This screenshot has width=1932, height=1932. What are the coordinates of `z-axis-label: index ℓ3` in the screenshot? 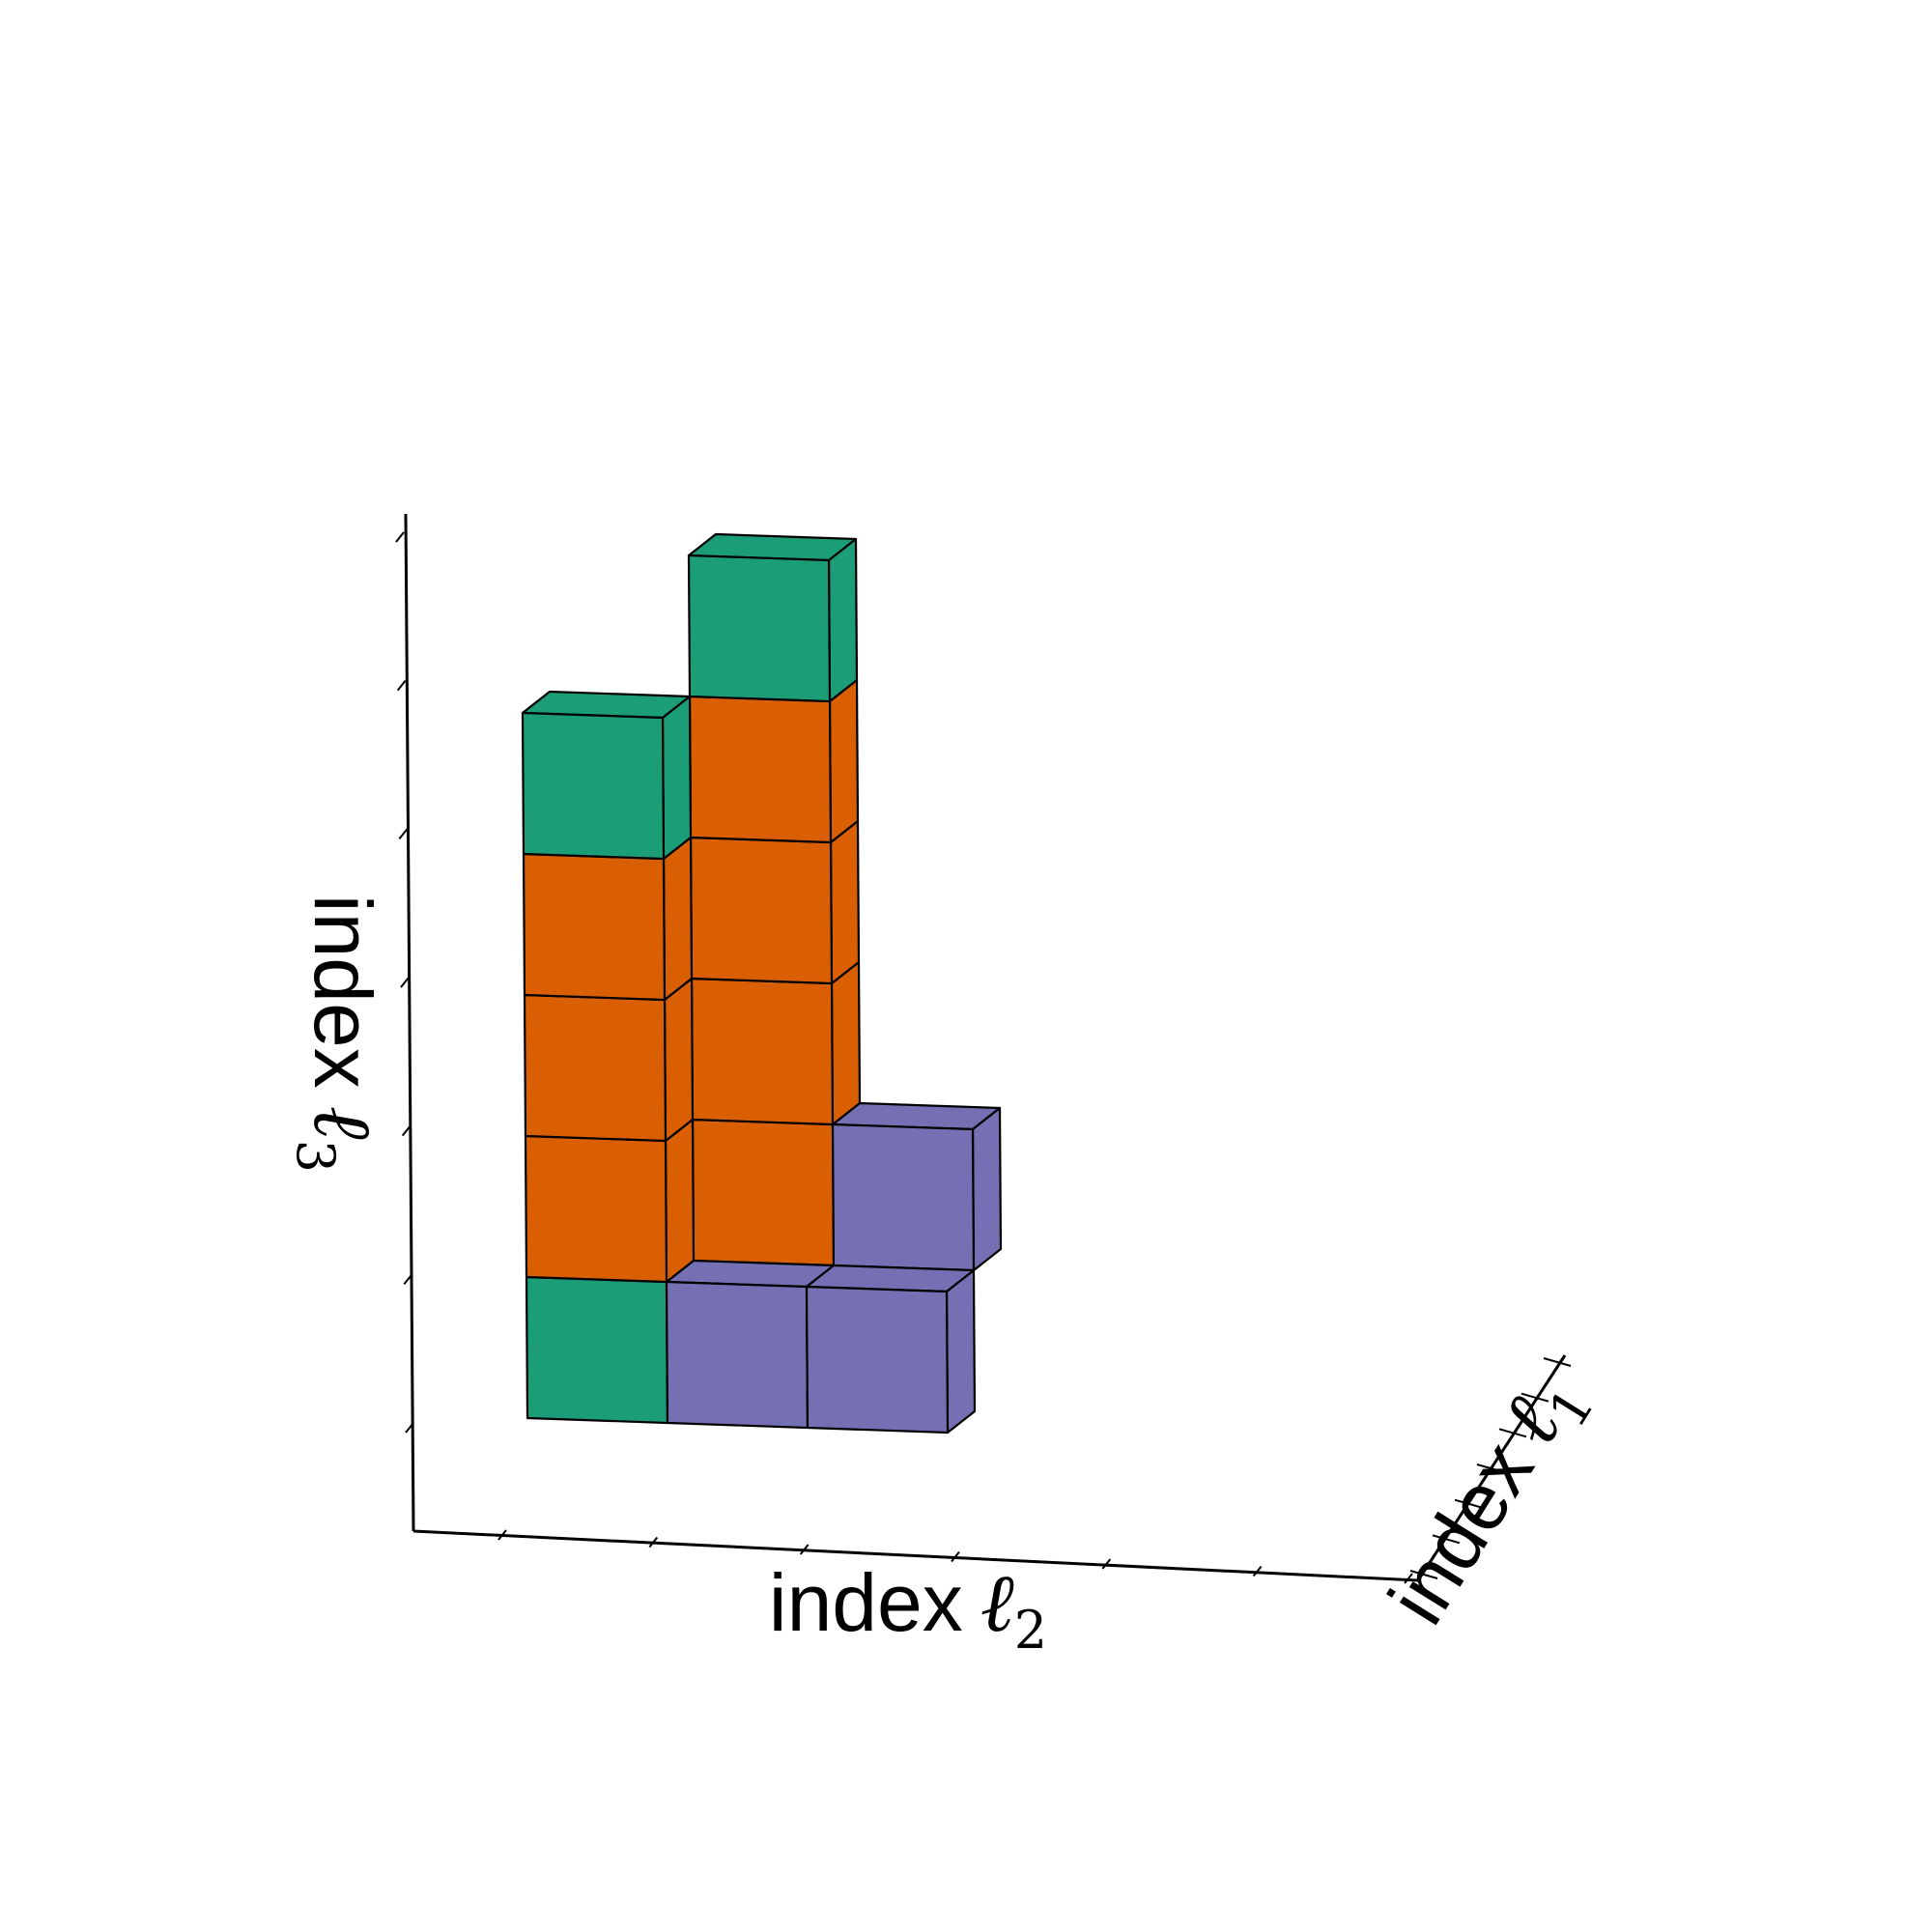 It's located at (337, 1034).